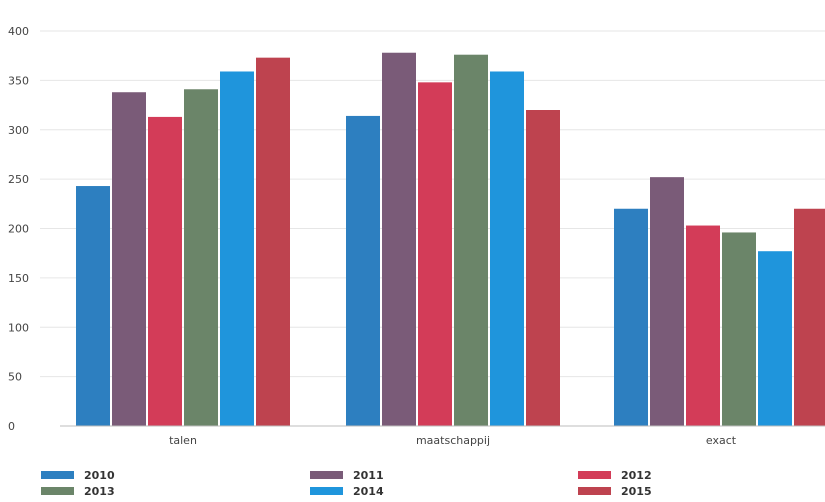  I want to click on legend: 2010 2011 2012 2013 2014 2015, so click(346, 483).